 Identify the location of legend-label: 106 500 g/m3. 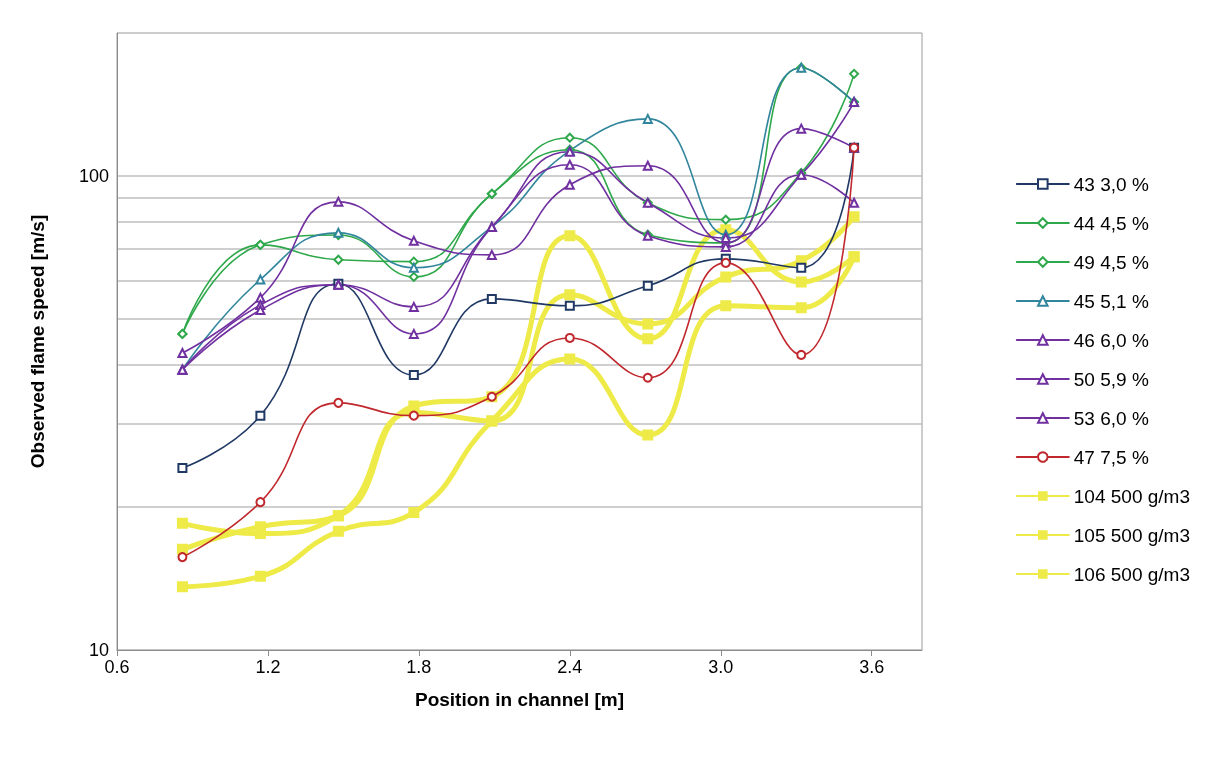
(1131, 574).